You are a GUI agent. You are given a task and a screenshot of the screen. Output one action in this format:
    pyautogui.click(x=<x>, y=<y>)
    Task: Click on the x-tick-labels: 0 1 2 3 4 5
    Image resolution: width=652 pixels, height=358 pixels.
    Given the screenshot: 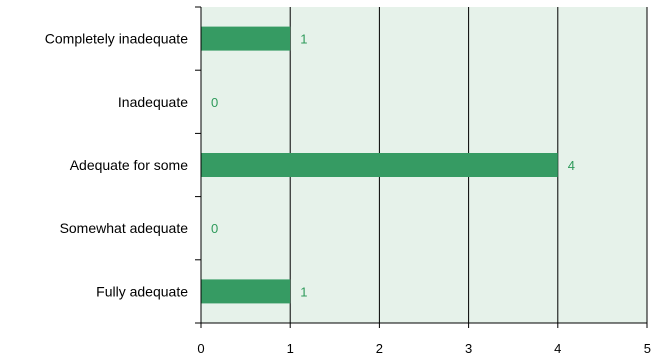 What is the action you would take?
    pyautogui.click(x=424, y=348)
    